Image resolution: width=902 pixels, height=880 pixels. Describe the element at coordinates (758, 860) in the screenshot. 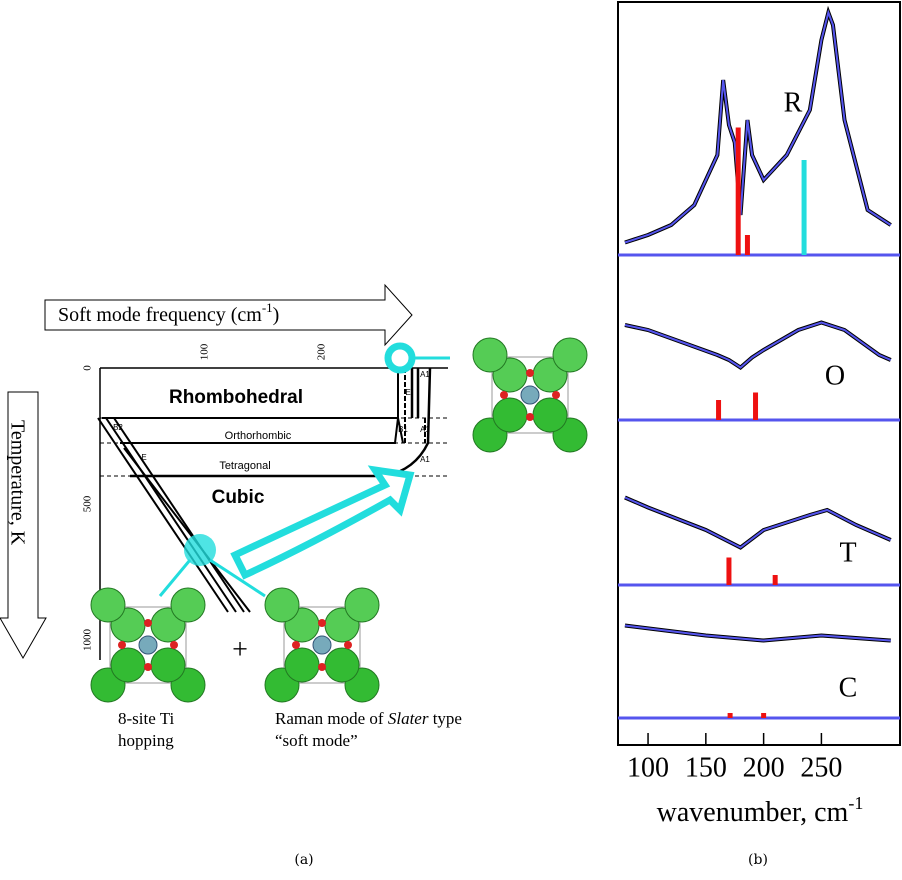

I see `panel-label: (b)` at that location.